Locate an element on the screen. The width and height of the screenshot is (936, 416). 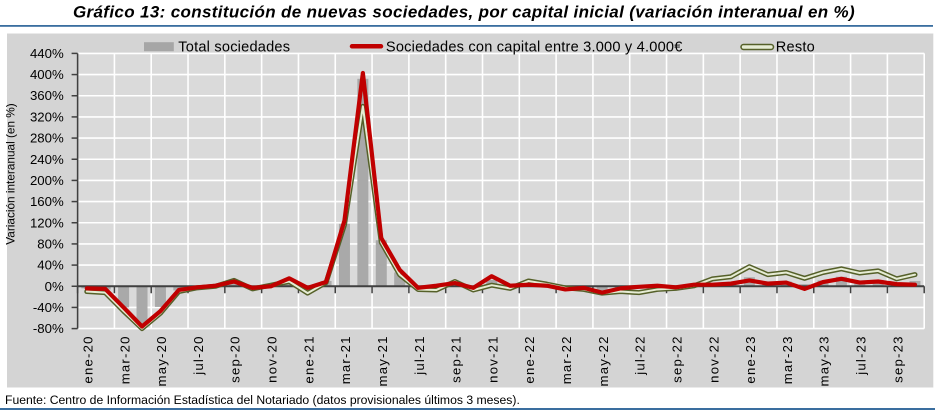
svg-text: Total sociedades is located at coordinates (234, 47).